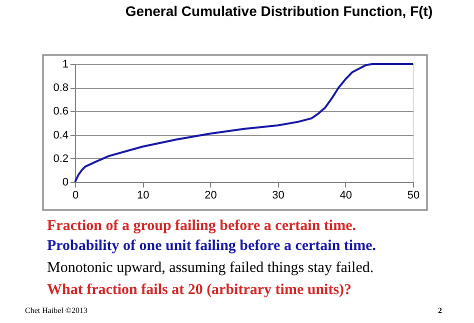 The height and width of the screenshot is (323, 474). What do you see at coordinates (65, 182) in the screenshot?
I see `y-tick-label: 0` at bounding box center [65, 182].